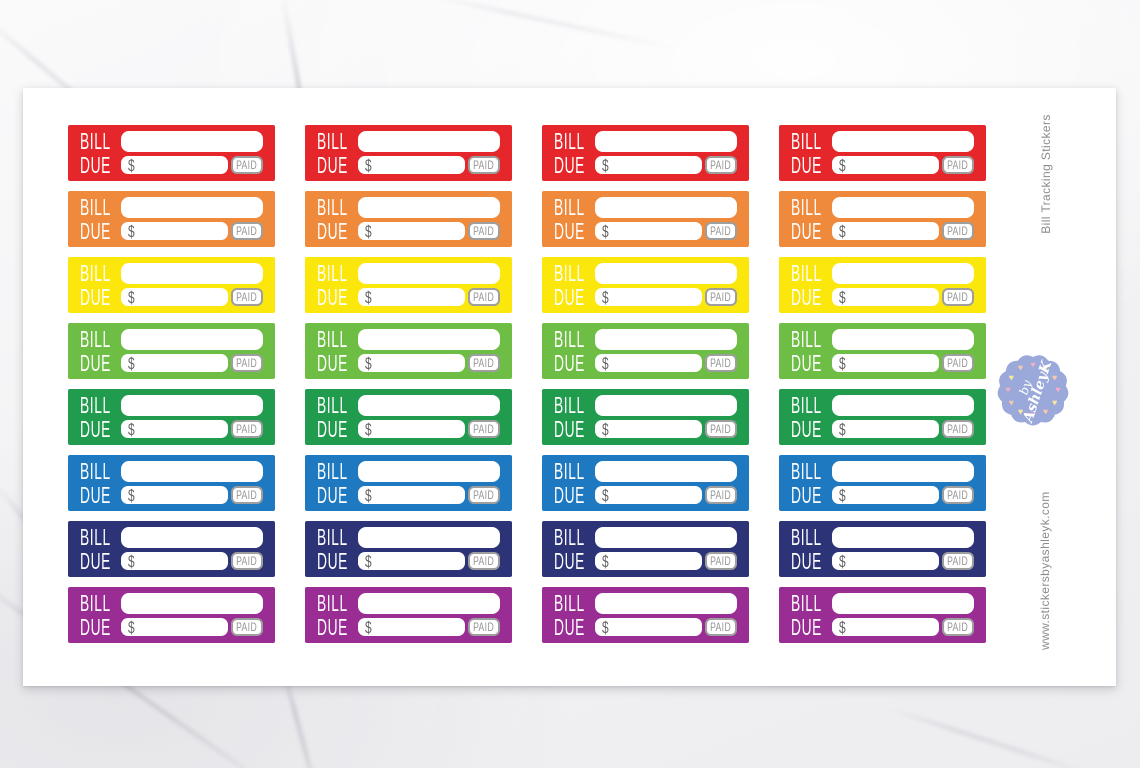  What do you see at coordinates (171, 351) in the screenshot?
I see `bill-due-sticker-light-green: BILL DUE $ PAID` at bounding box center [171, 351].